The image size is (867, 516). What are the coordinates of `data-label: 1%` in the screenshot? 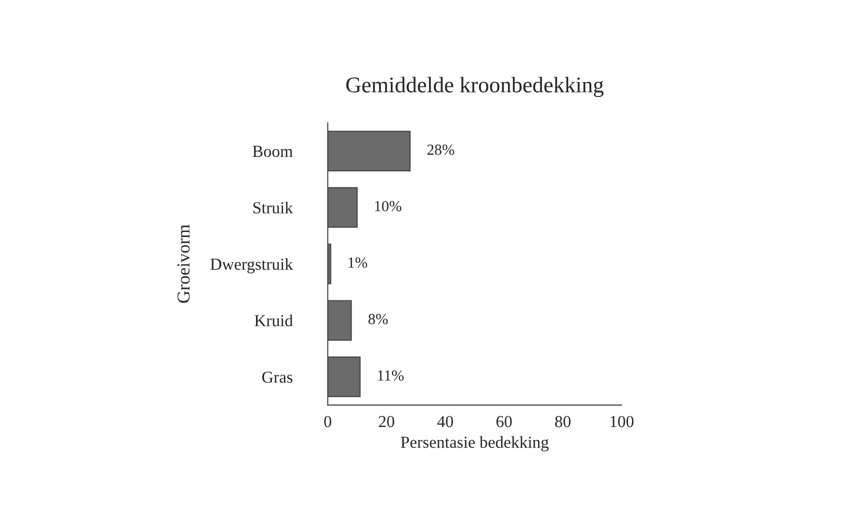 It's located at (358, 262).